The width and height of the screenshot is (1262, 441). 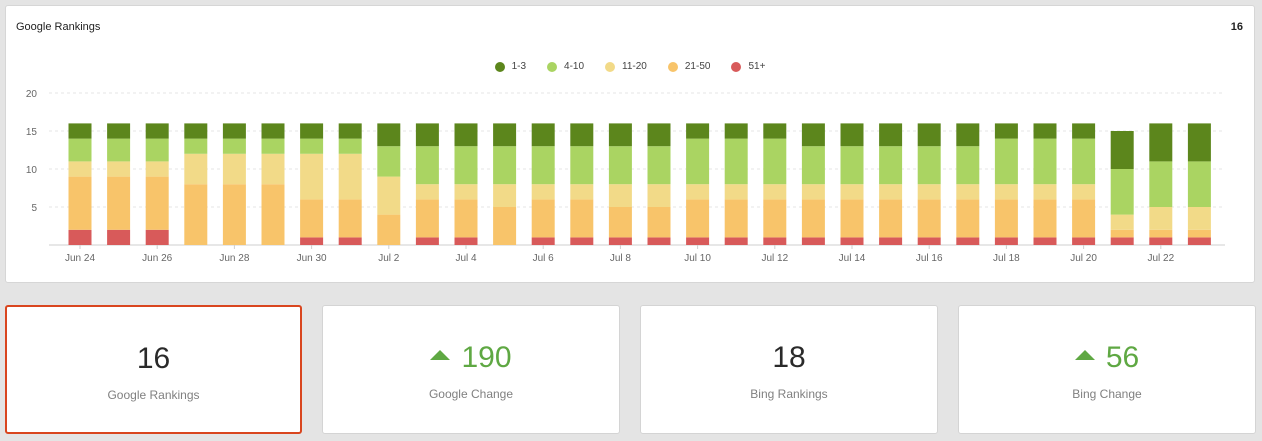 What do you see at coordinates (1107, 369) in the screenshot?
I see `bing-change-card: 56 Bing Change` at bounding box center [1107, 369].